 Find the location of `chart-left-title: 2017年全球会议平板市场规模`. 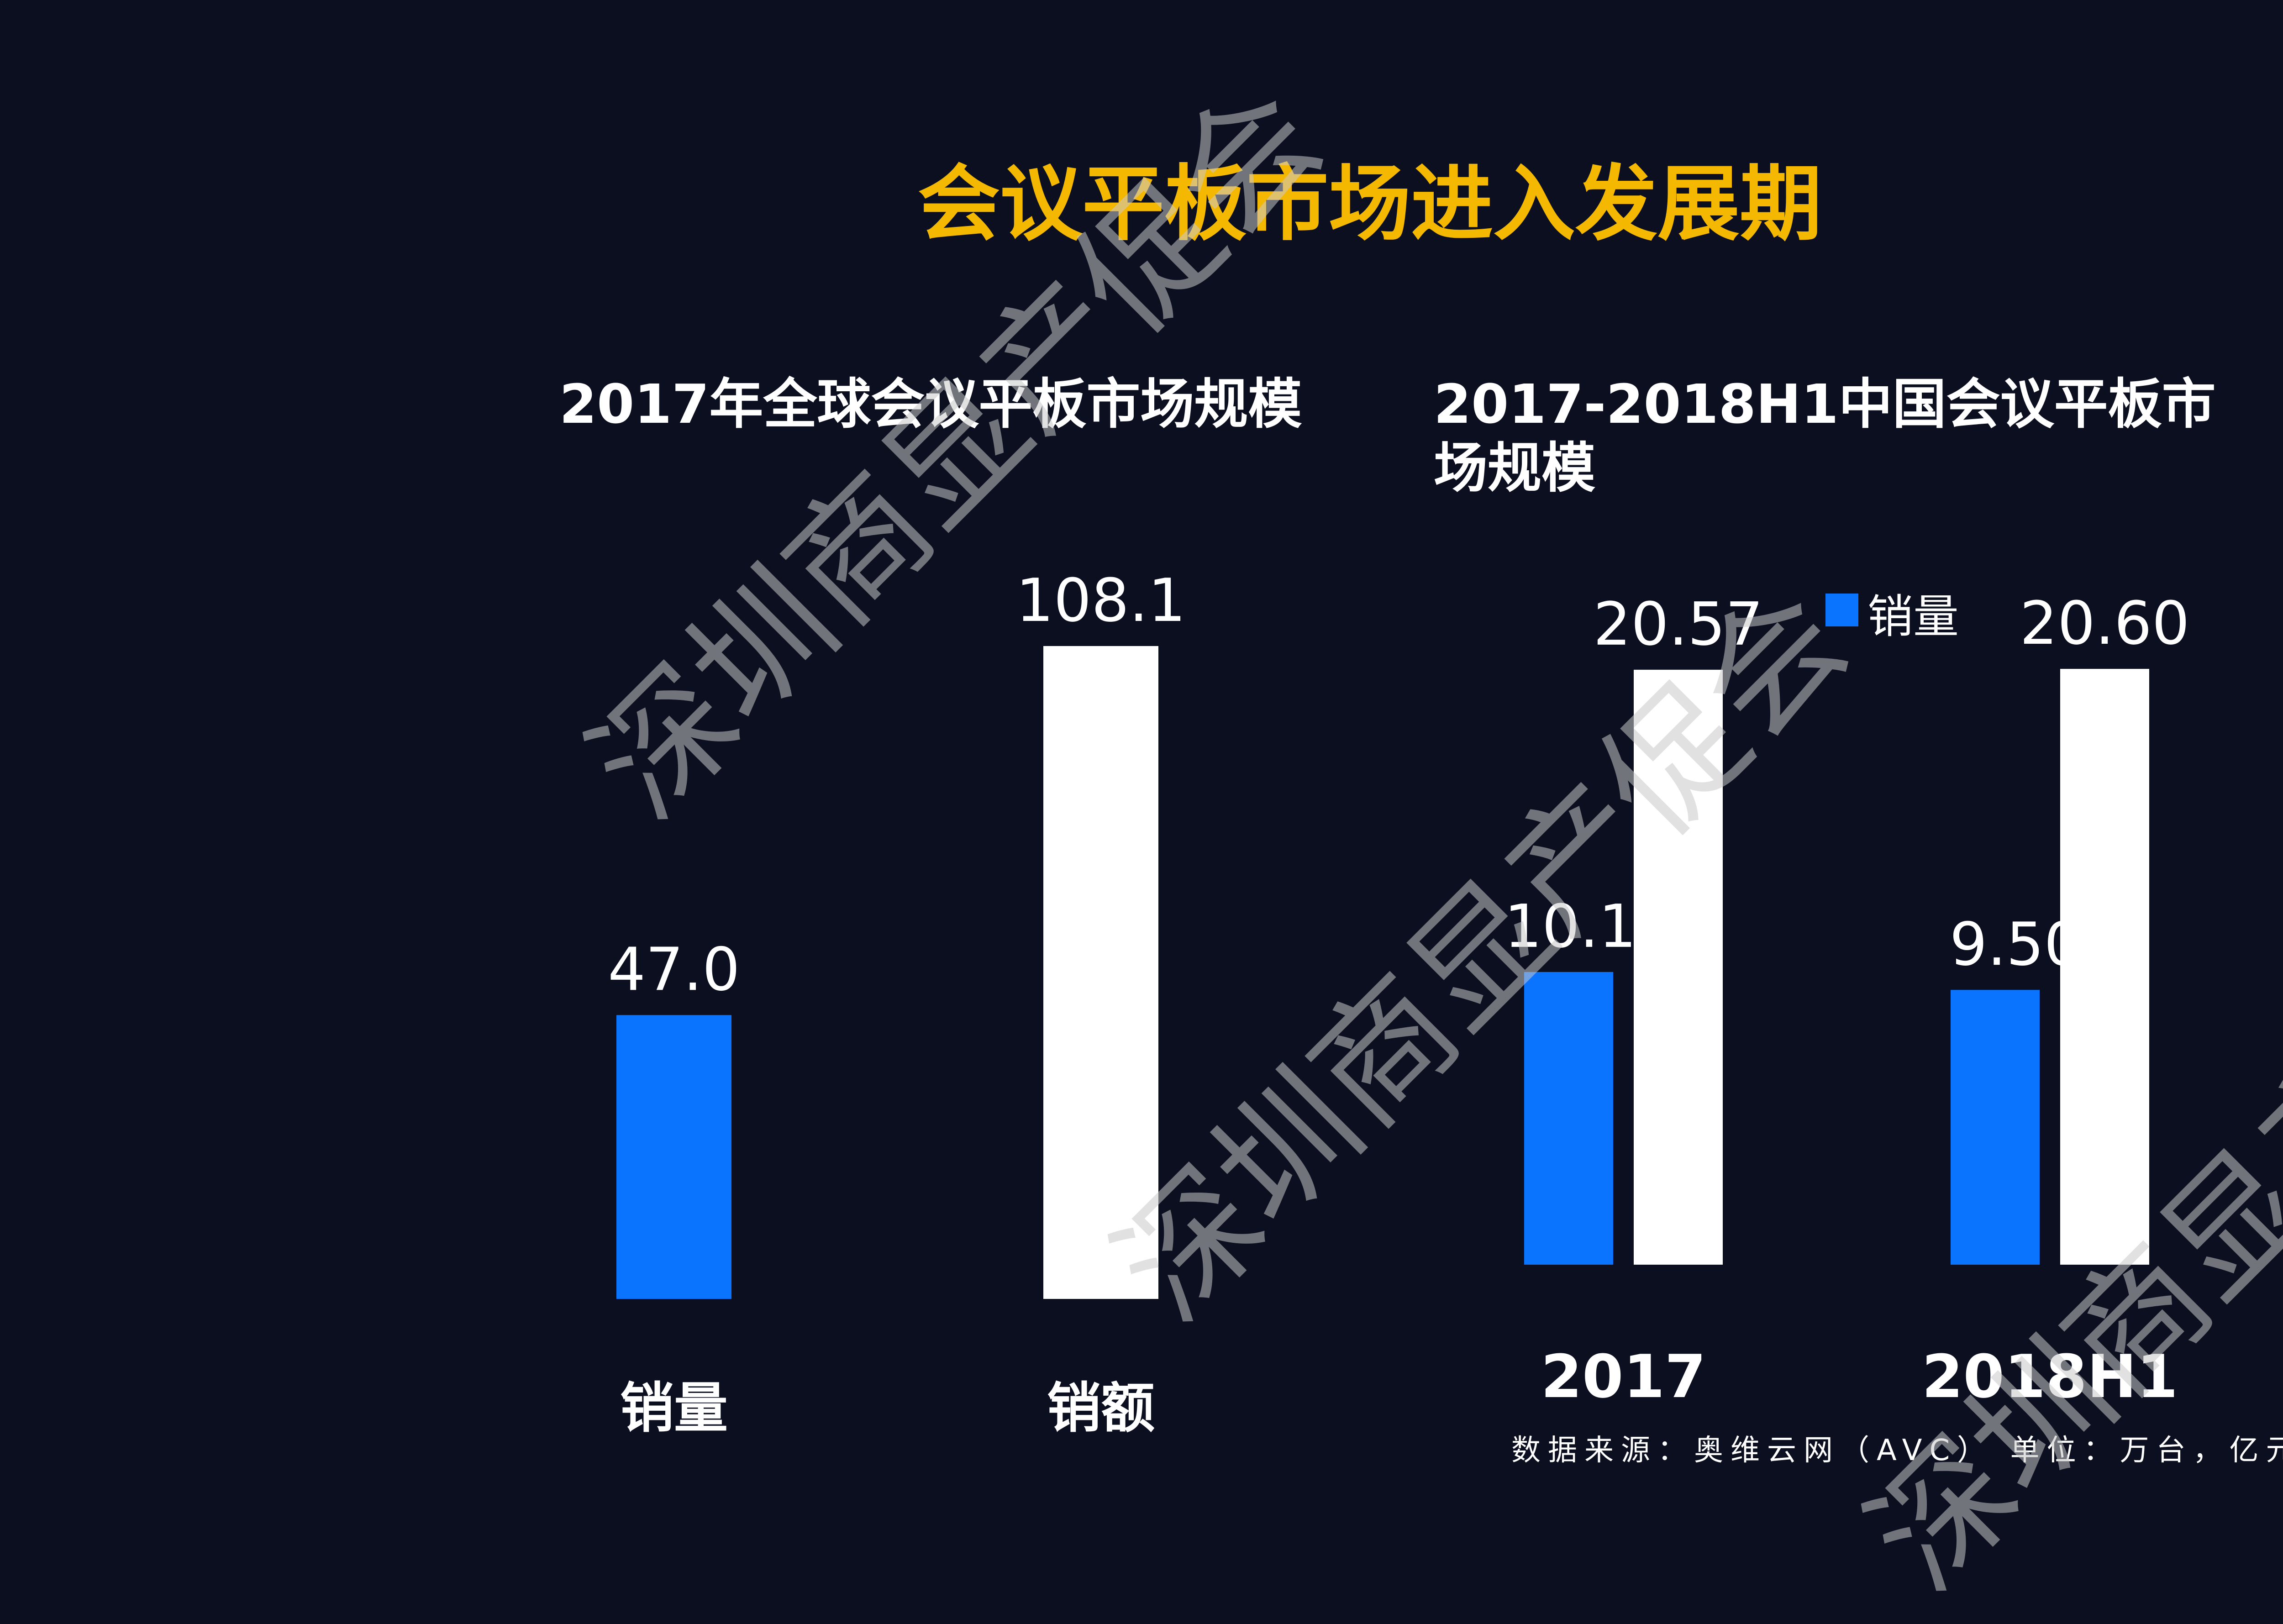

chart-left-title: 2017年全球会议平板市场规模 is located at coordinates (930, 404).